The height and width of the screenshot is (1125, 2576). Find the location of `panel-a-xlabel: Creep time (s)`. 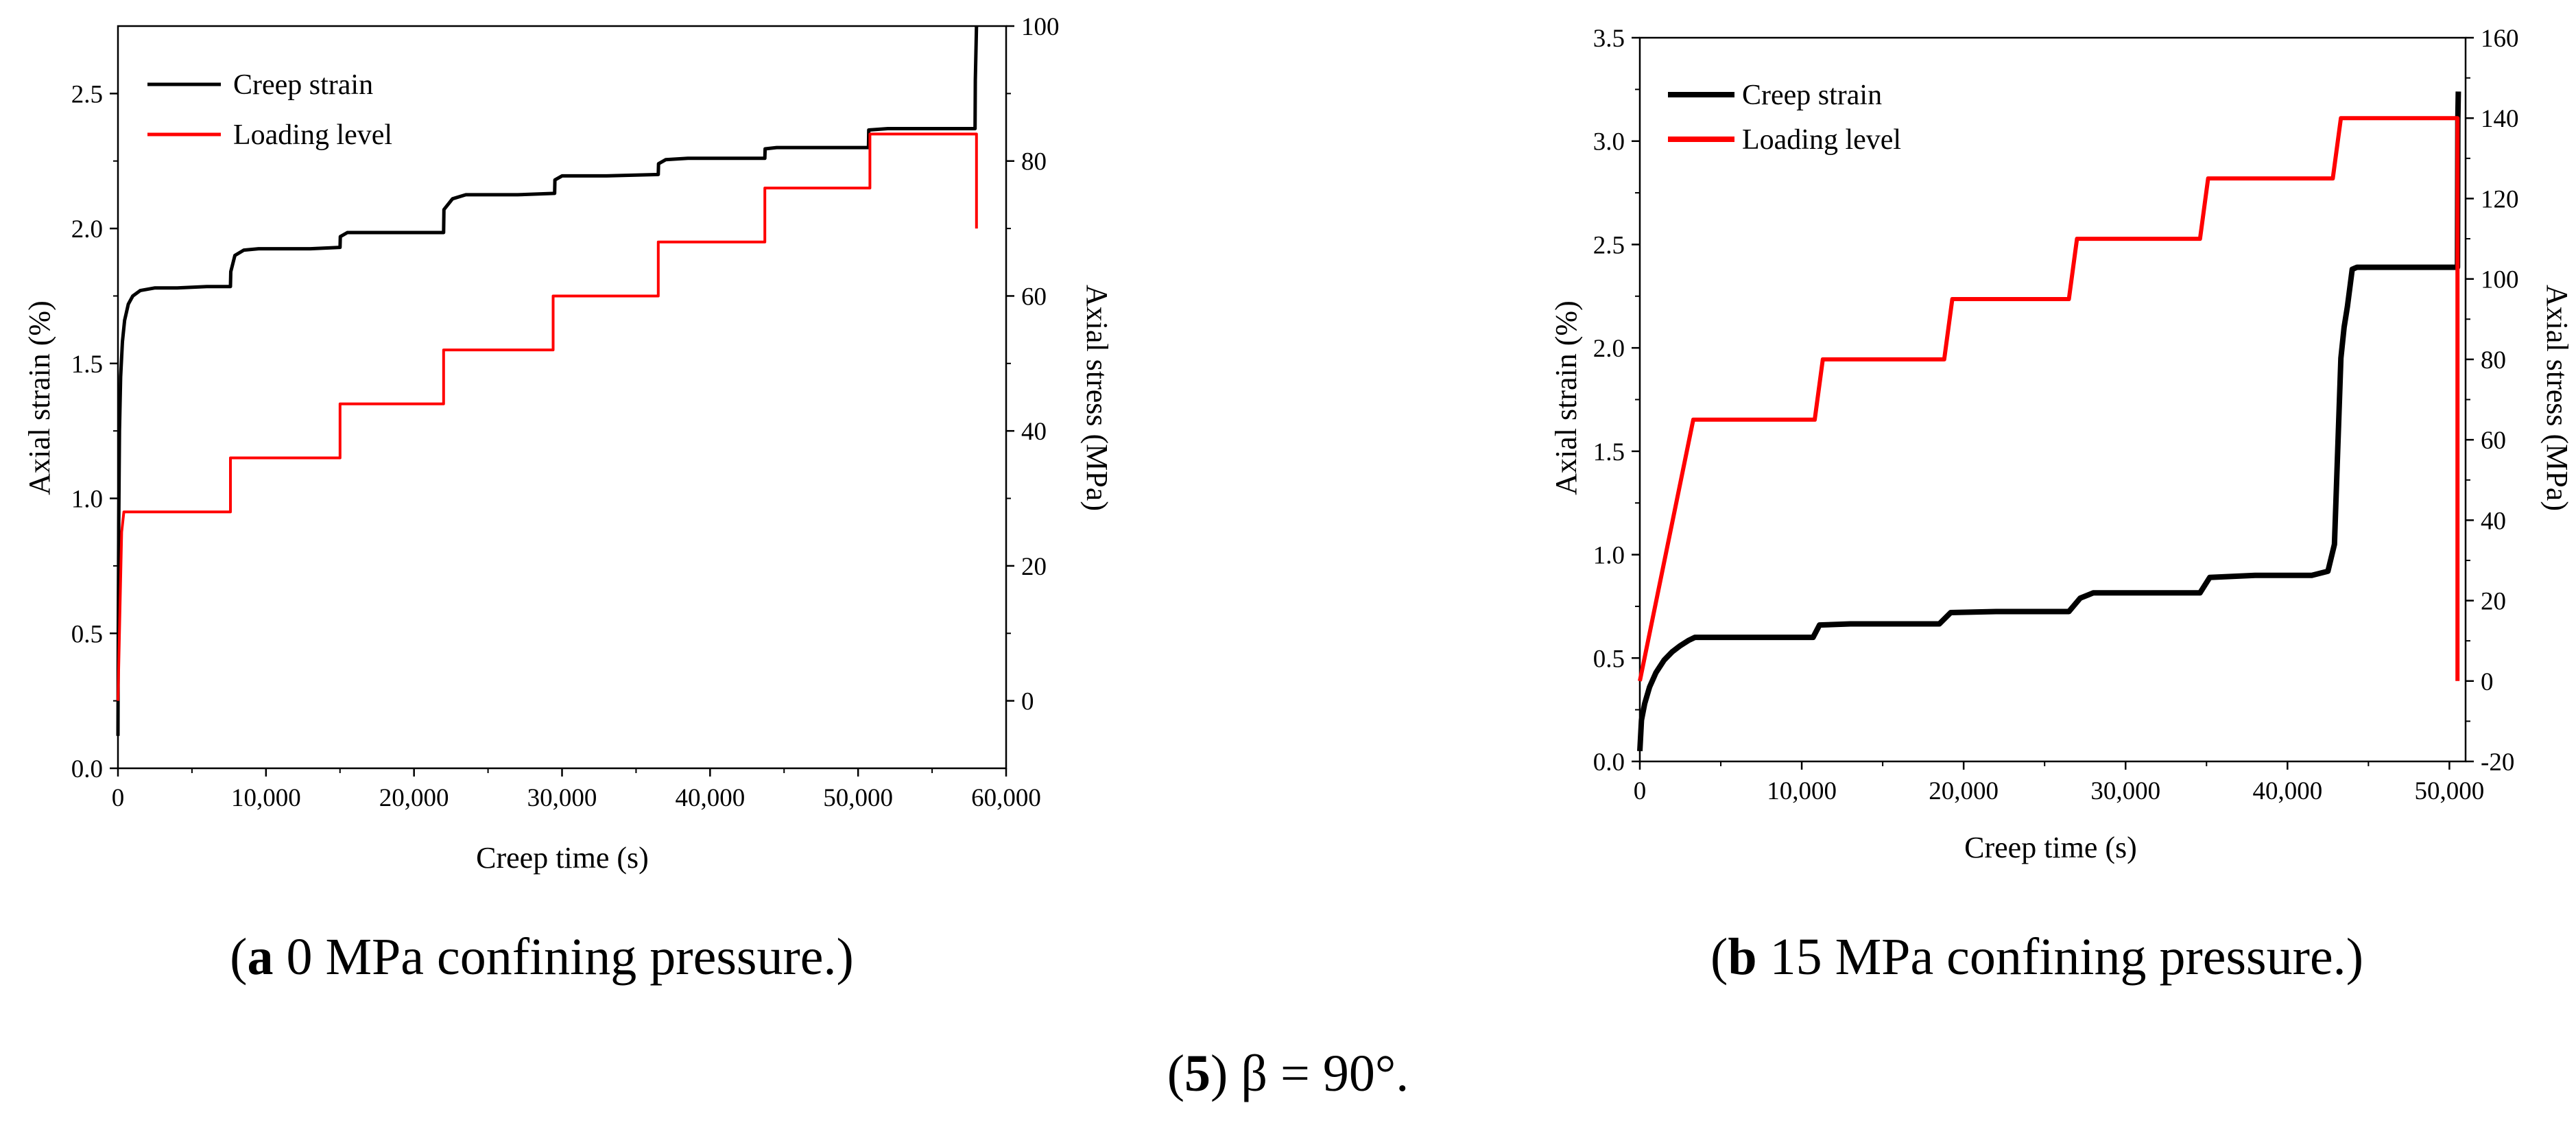

panel-a-xlabel: Creep time (s) is located at coordinates (562, 858).